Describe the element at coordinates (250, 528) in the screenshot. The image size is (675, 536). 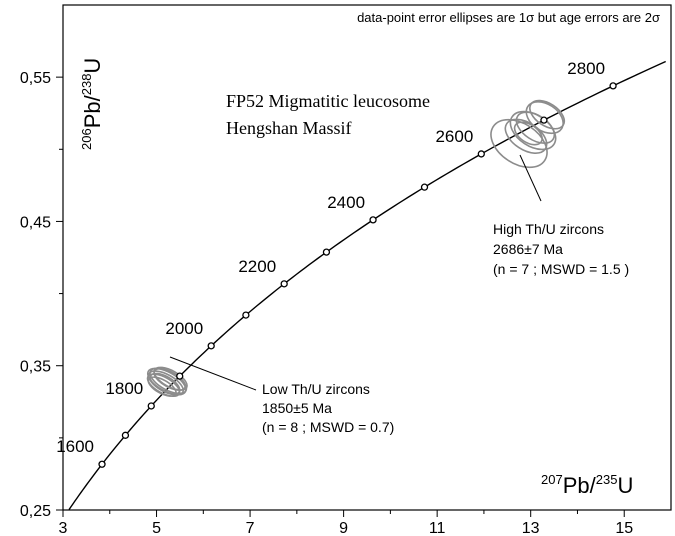
I see `x-tick-label: 7` at that location.